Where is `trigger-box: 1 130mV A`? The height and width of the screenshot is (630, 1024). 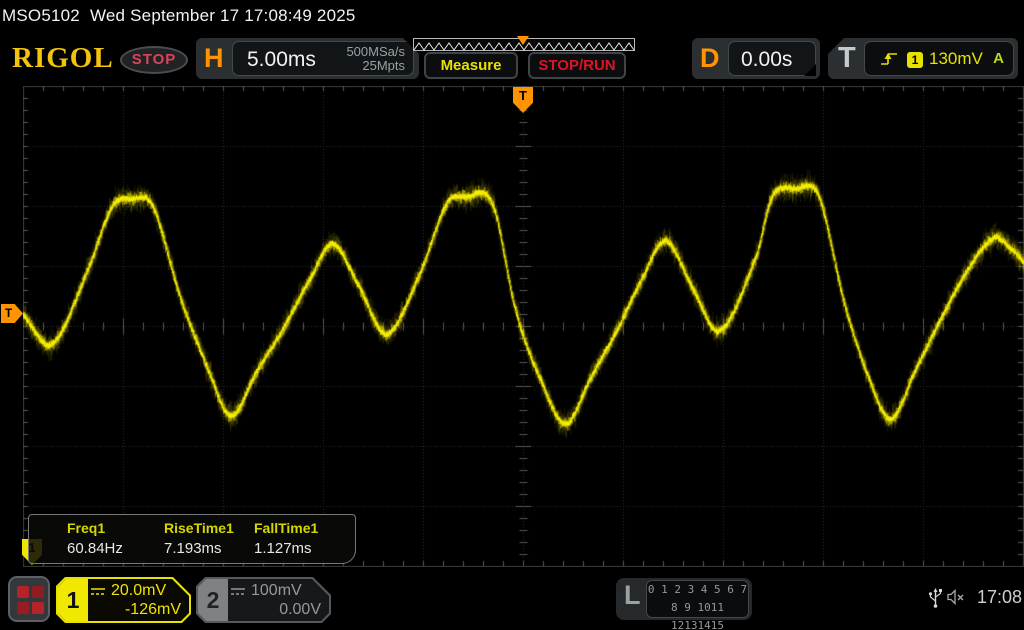
trigger-box: 1 130mV A is located at coordinates (939, 58).